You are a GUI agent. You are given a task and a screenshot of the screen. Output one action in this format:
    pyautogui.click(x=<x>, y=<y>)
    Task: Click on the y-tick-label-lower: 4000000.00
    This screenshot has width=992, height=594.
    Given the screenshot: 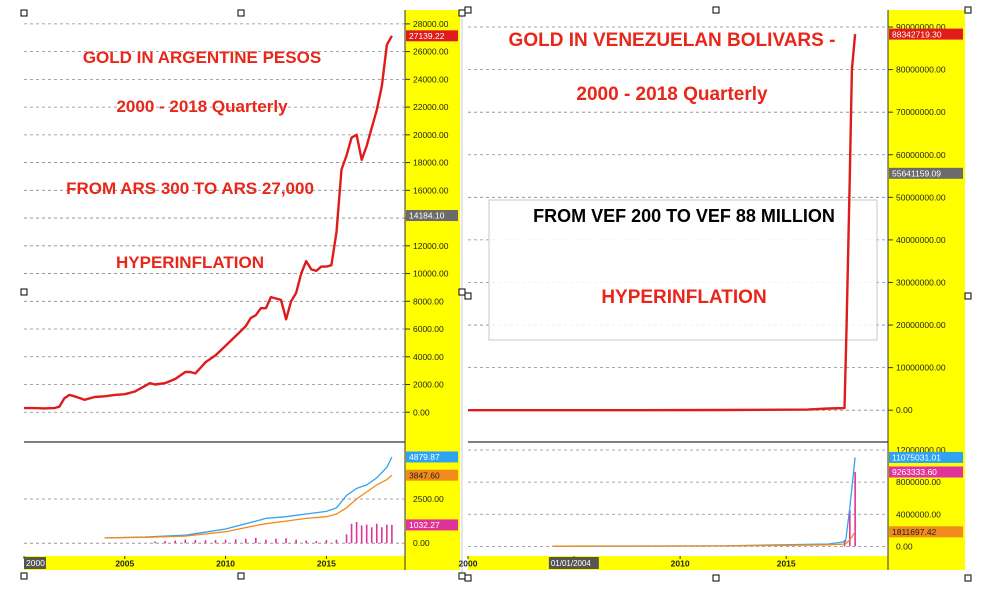 What is the action you would take?
    pyautogui.click(x=918, y=514)
    